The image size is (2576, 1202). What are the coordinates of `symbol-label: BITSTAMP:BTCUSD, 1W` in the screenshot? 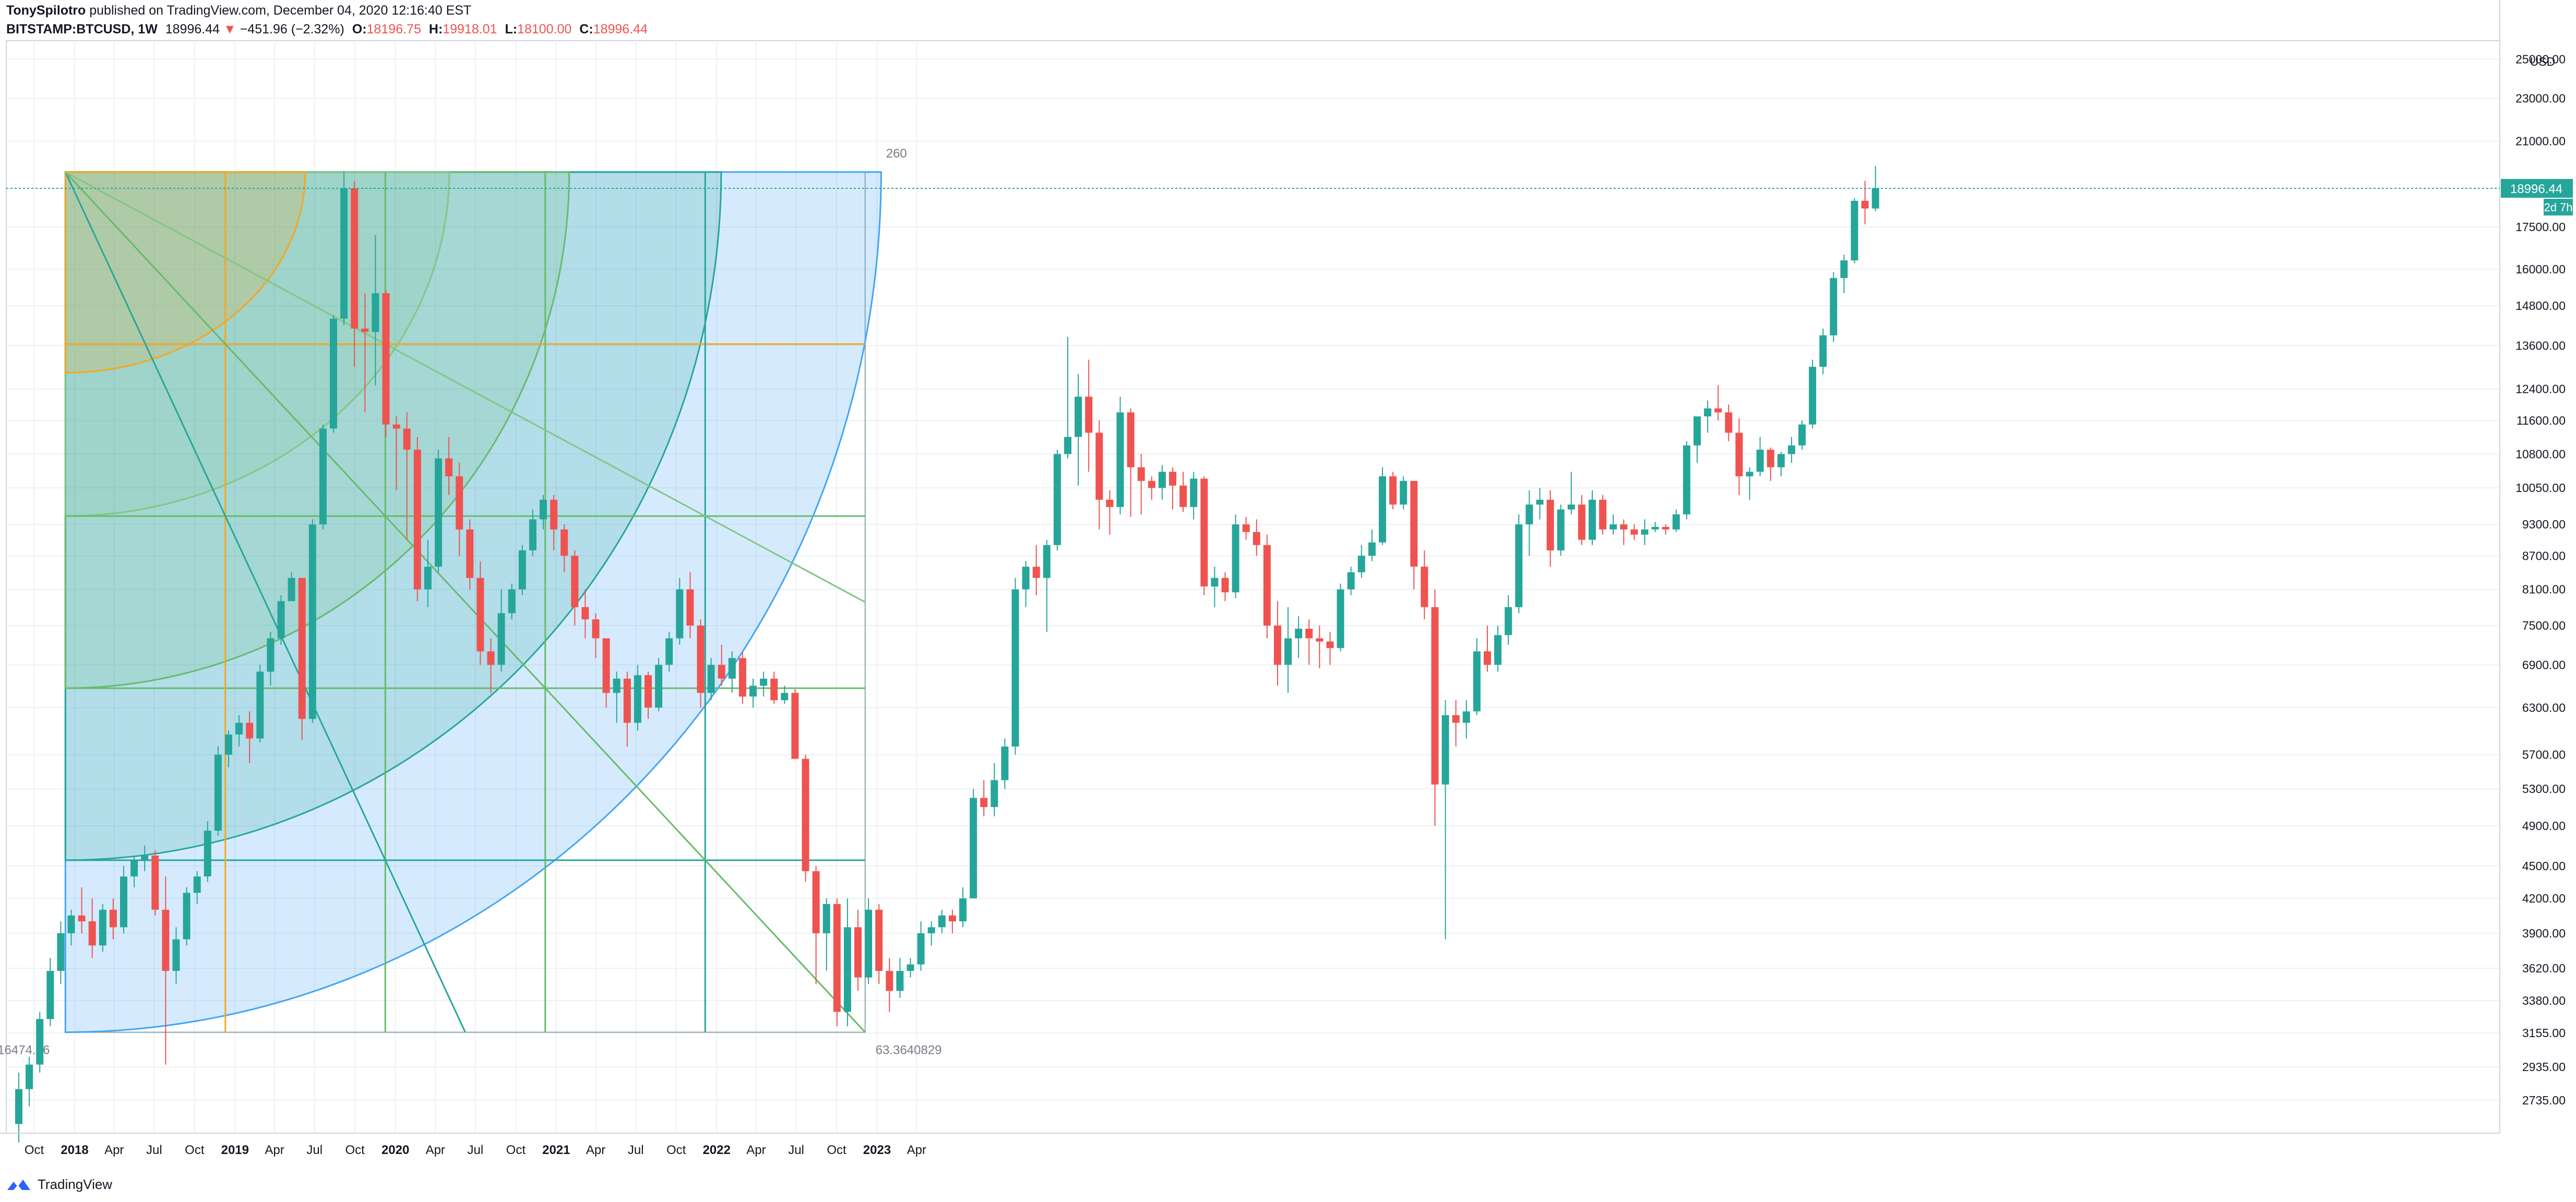 It's located at (82, 29).